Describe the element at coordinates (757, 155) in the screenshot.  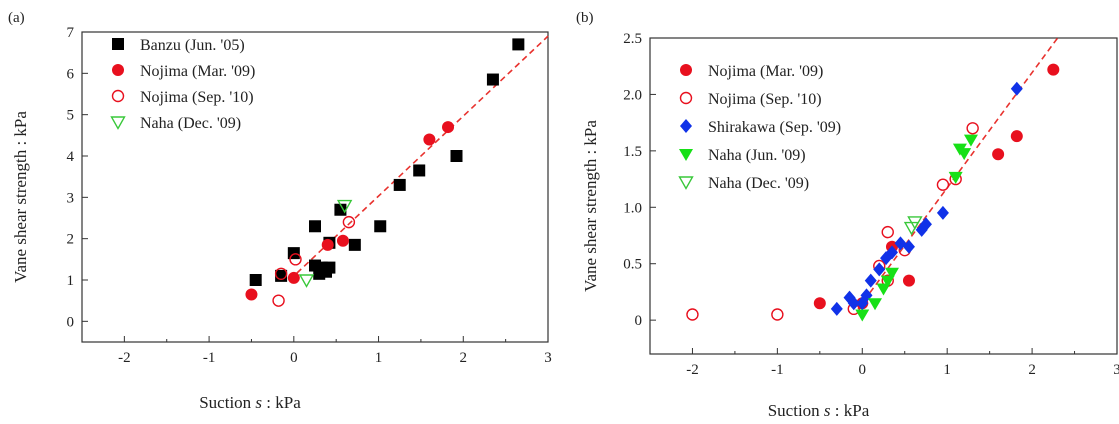
I see `legend-label-b-naha-jun-09: Naha (Jun. '09)` at that location.